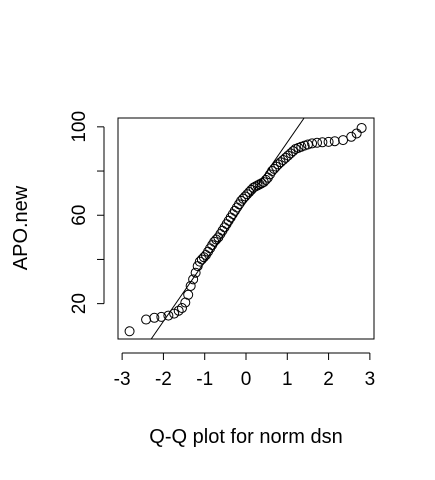  What do you see at coordinates (21, 227) in the screenshot?
I see `y-axis-title: APO.new` at bounding box center [21, 227].